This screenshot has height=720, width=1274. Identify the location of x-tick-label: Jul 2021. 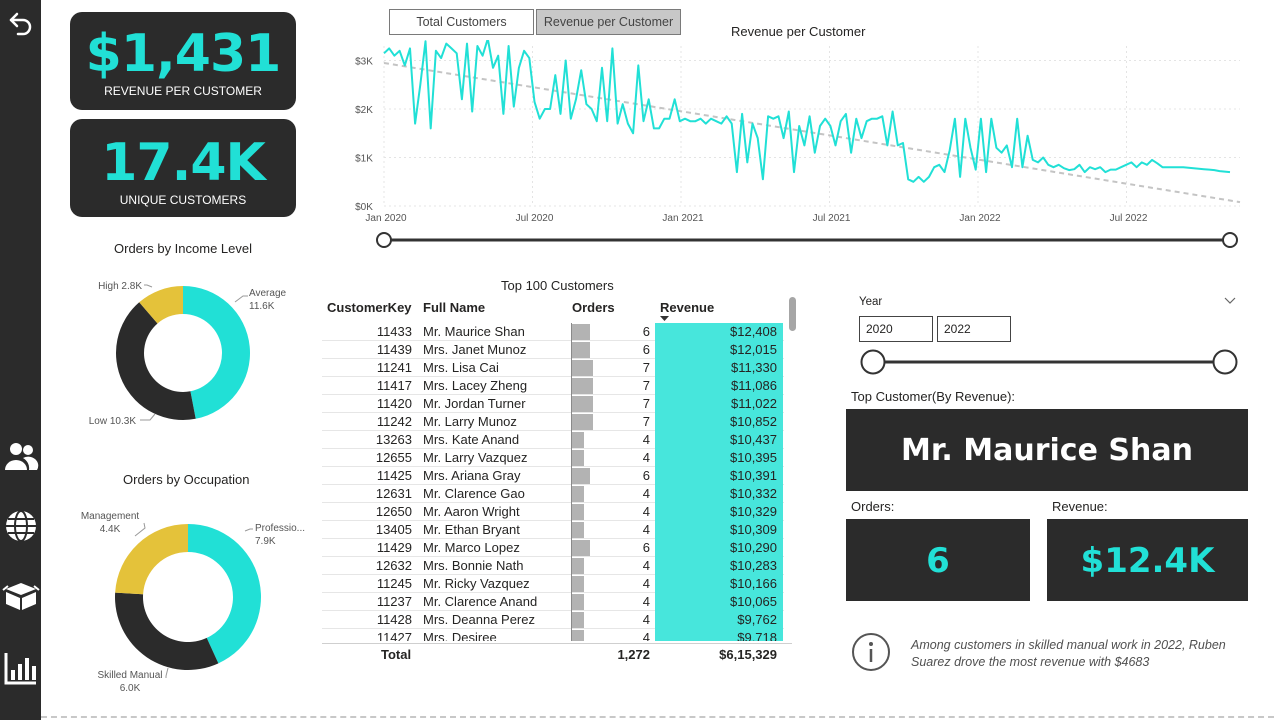
(832, 218).